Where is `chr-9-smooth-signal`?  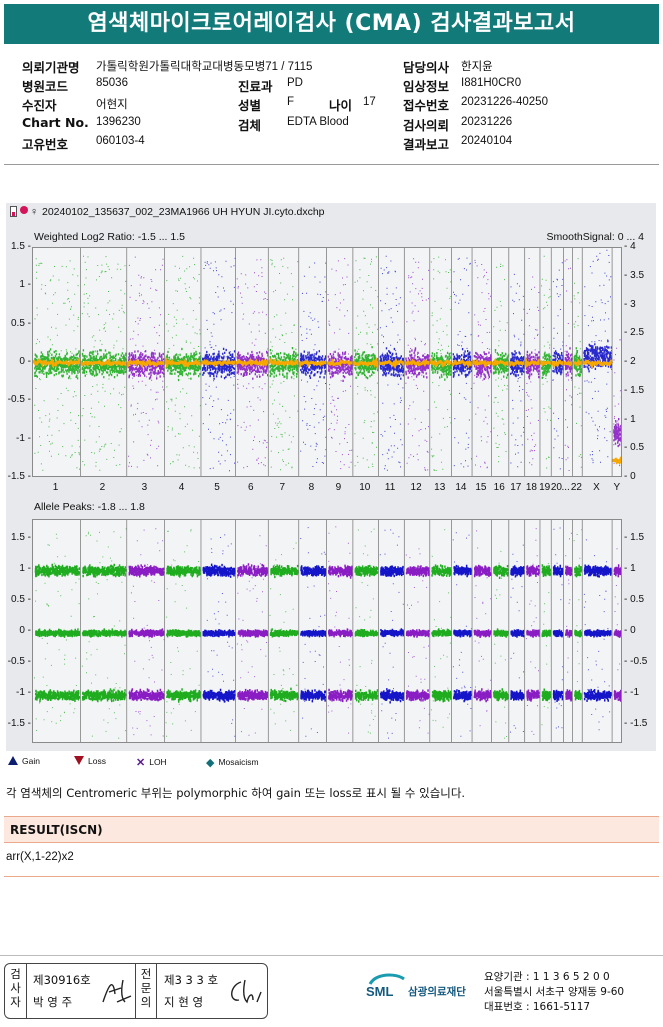
chr-9-smooth-signal is located at coordinates (339, 362).